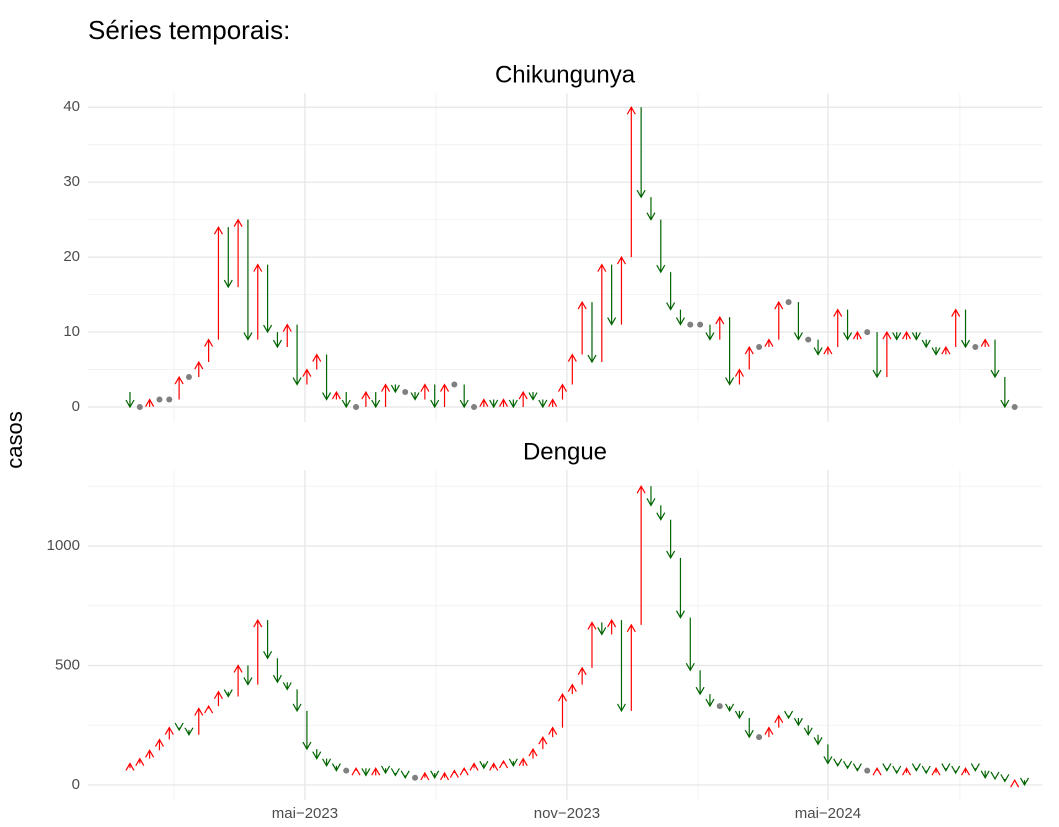  What do you see at coordinates (63, 545) in the screenshot?
I see `y-tick-label: 1000` at bounding box center [63, 545].